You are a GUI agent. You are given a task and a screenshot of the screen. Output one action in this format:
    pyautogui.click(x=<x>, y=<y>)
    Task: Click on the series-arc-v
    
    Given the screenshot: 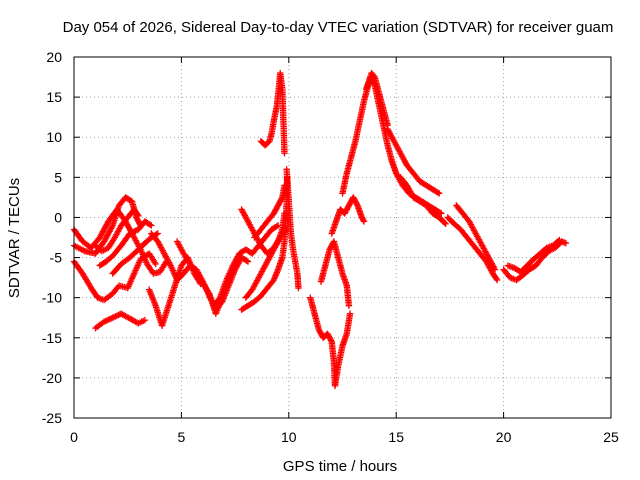 What is the action you would take?
    pyautogui.click(x=403, y=145)
    